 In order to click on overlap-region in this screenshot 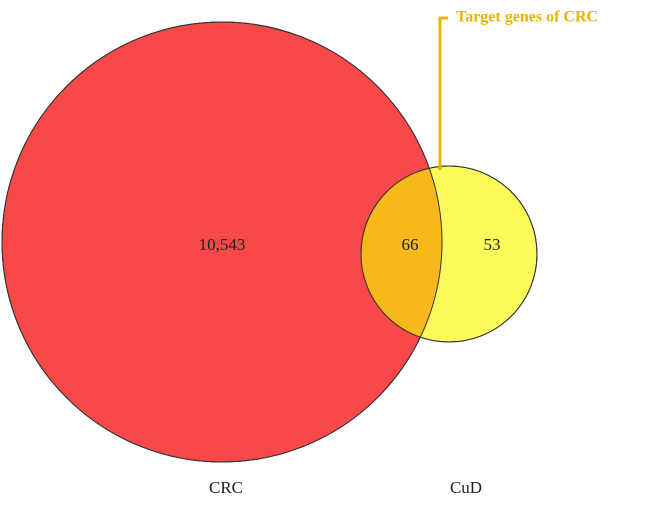, I will do `click(401, 254)`.